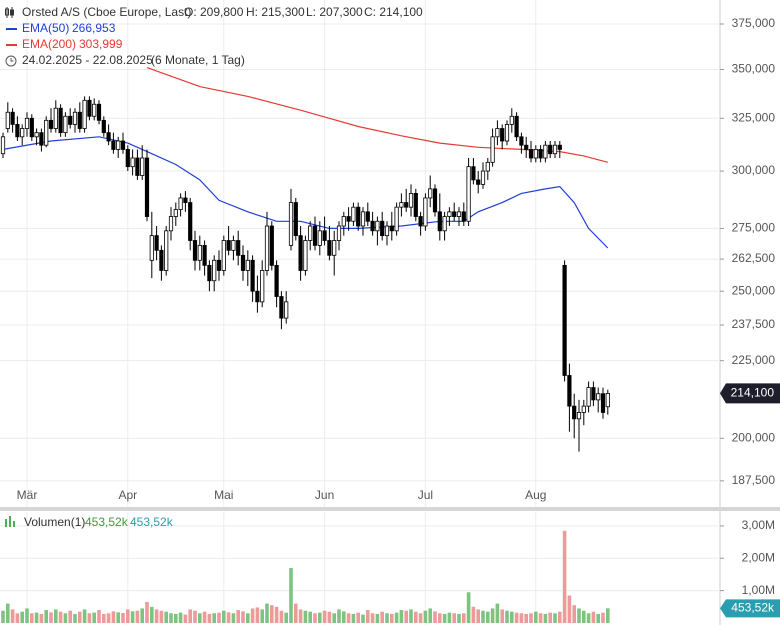 Image resolution: width=780 pixels, height=625 pixels. What do you see at coordinates (535, 495) in the screenshot?
I see `x-tick-label: Aug` at bounding box center [535, 495].